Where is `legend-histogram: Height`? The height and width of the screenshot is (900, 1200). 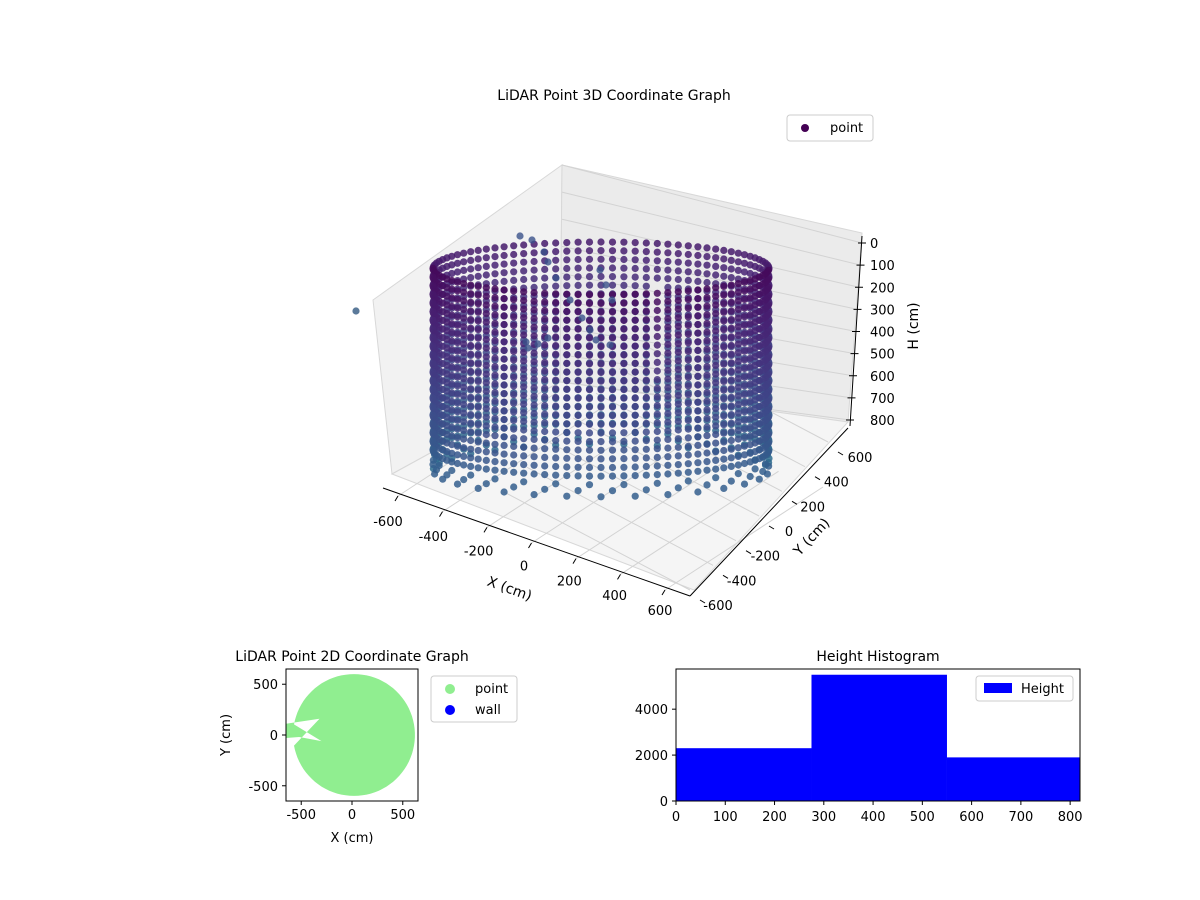
legend-histogram: Height is located at coordinates (1024, 688).